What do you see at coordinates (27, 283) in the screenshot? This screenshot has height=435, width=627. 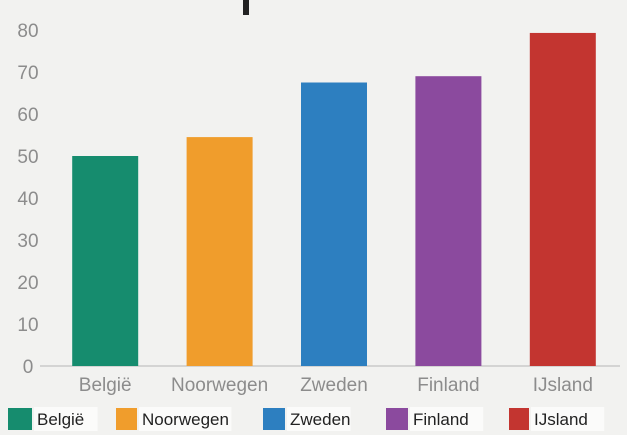 I see `y-tick-label: 20` at bounding box center [27, 283].